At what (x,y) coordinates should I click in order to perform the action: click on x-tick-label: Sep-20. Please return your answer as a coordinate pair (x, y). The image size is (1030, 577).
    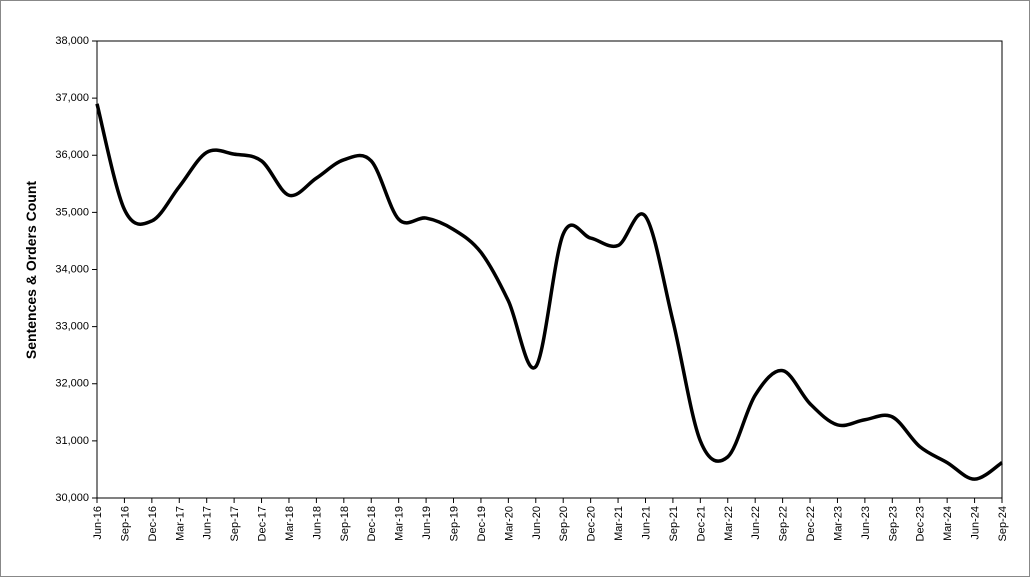
    Looking at the image, I should click on (564, 523).